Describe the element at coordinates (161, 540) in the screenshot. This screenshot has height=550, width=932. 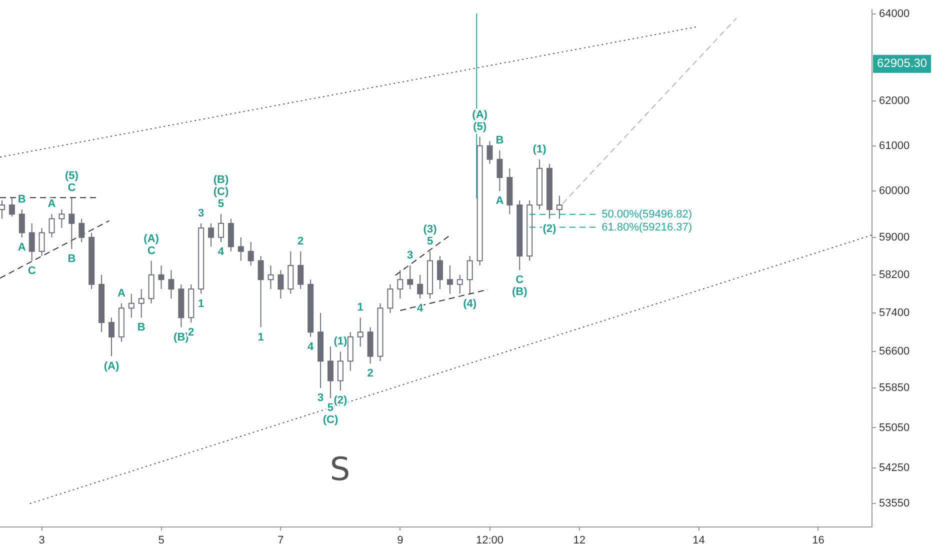
I see `x-tick-label: 5` at that location.